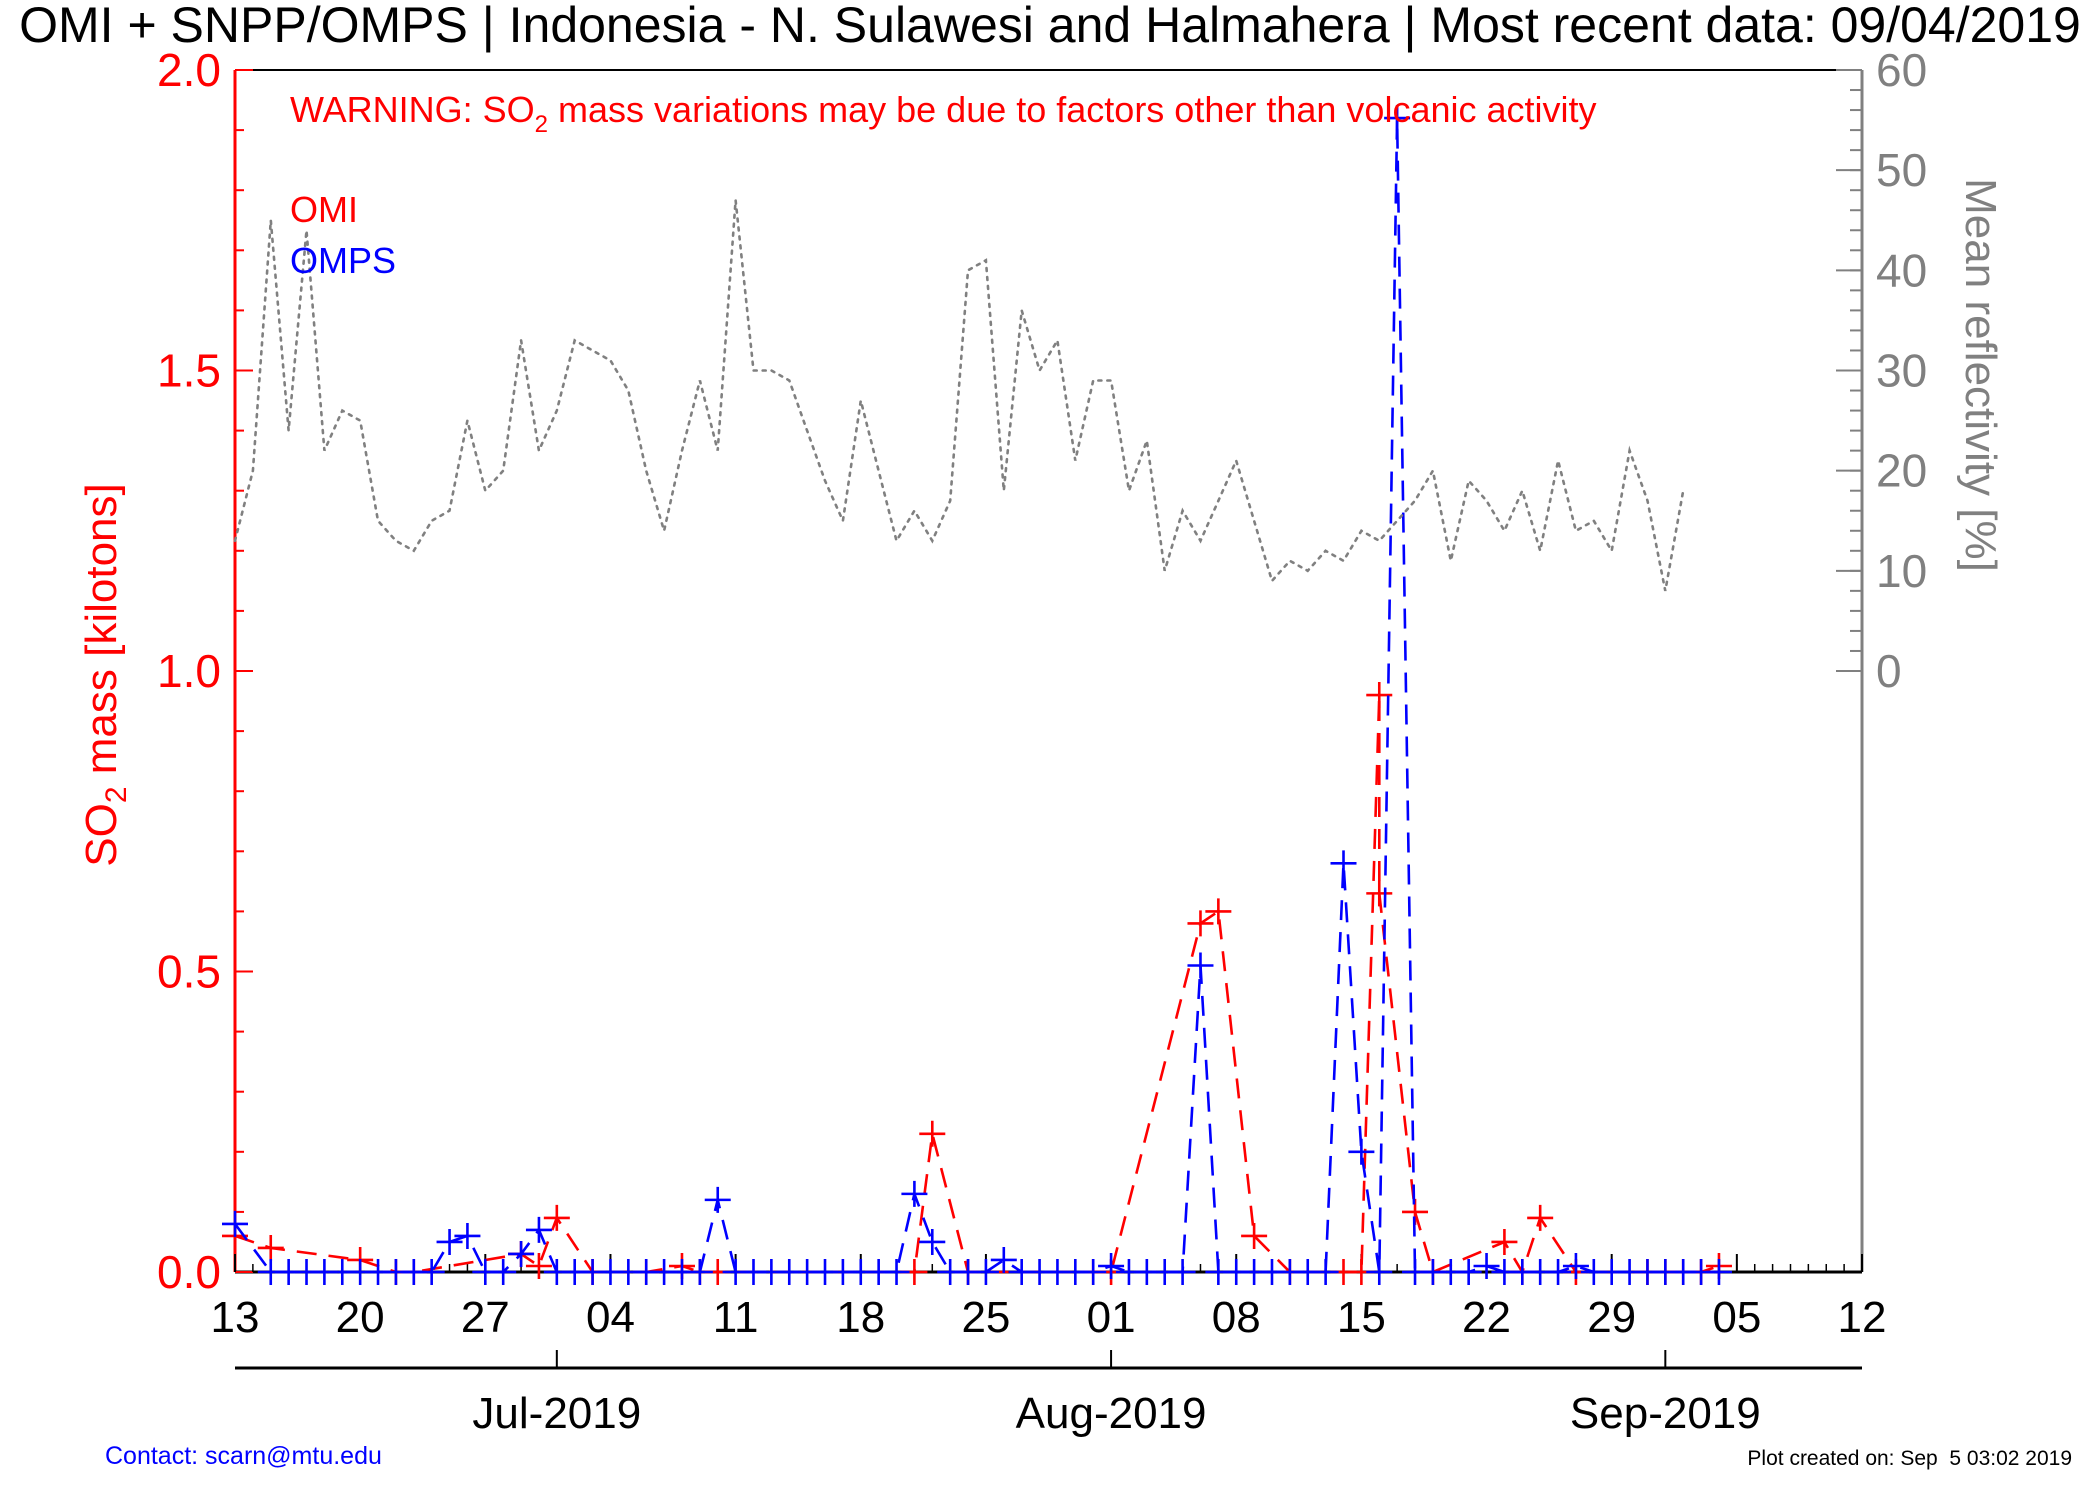 This screenshot has width=2100, height=1500. What do you see at coordinates (343, 260) in the screenshot?
I see `legend-omps: OMPS` at bounding box center [343, 260].